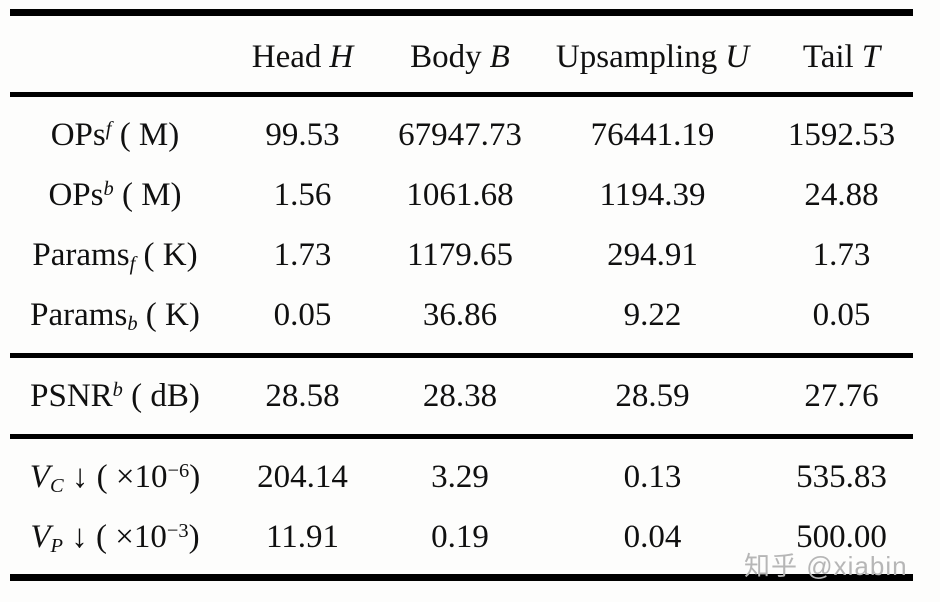 Image resolution: width=940 pixels, height=602 pixels. I want to click on value-cell: 0.19, so click(460, 536).